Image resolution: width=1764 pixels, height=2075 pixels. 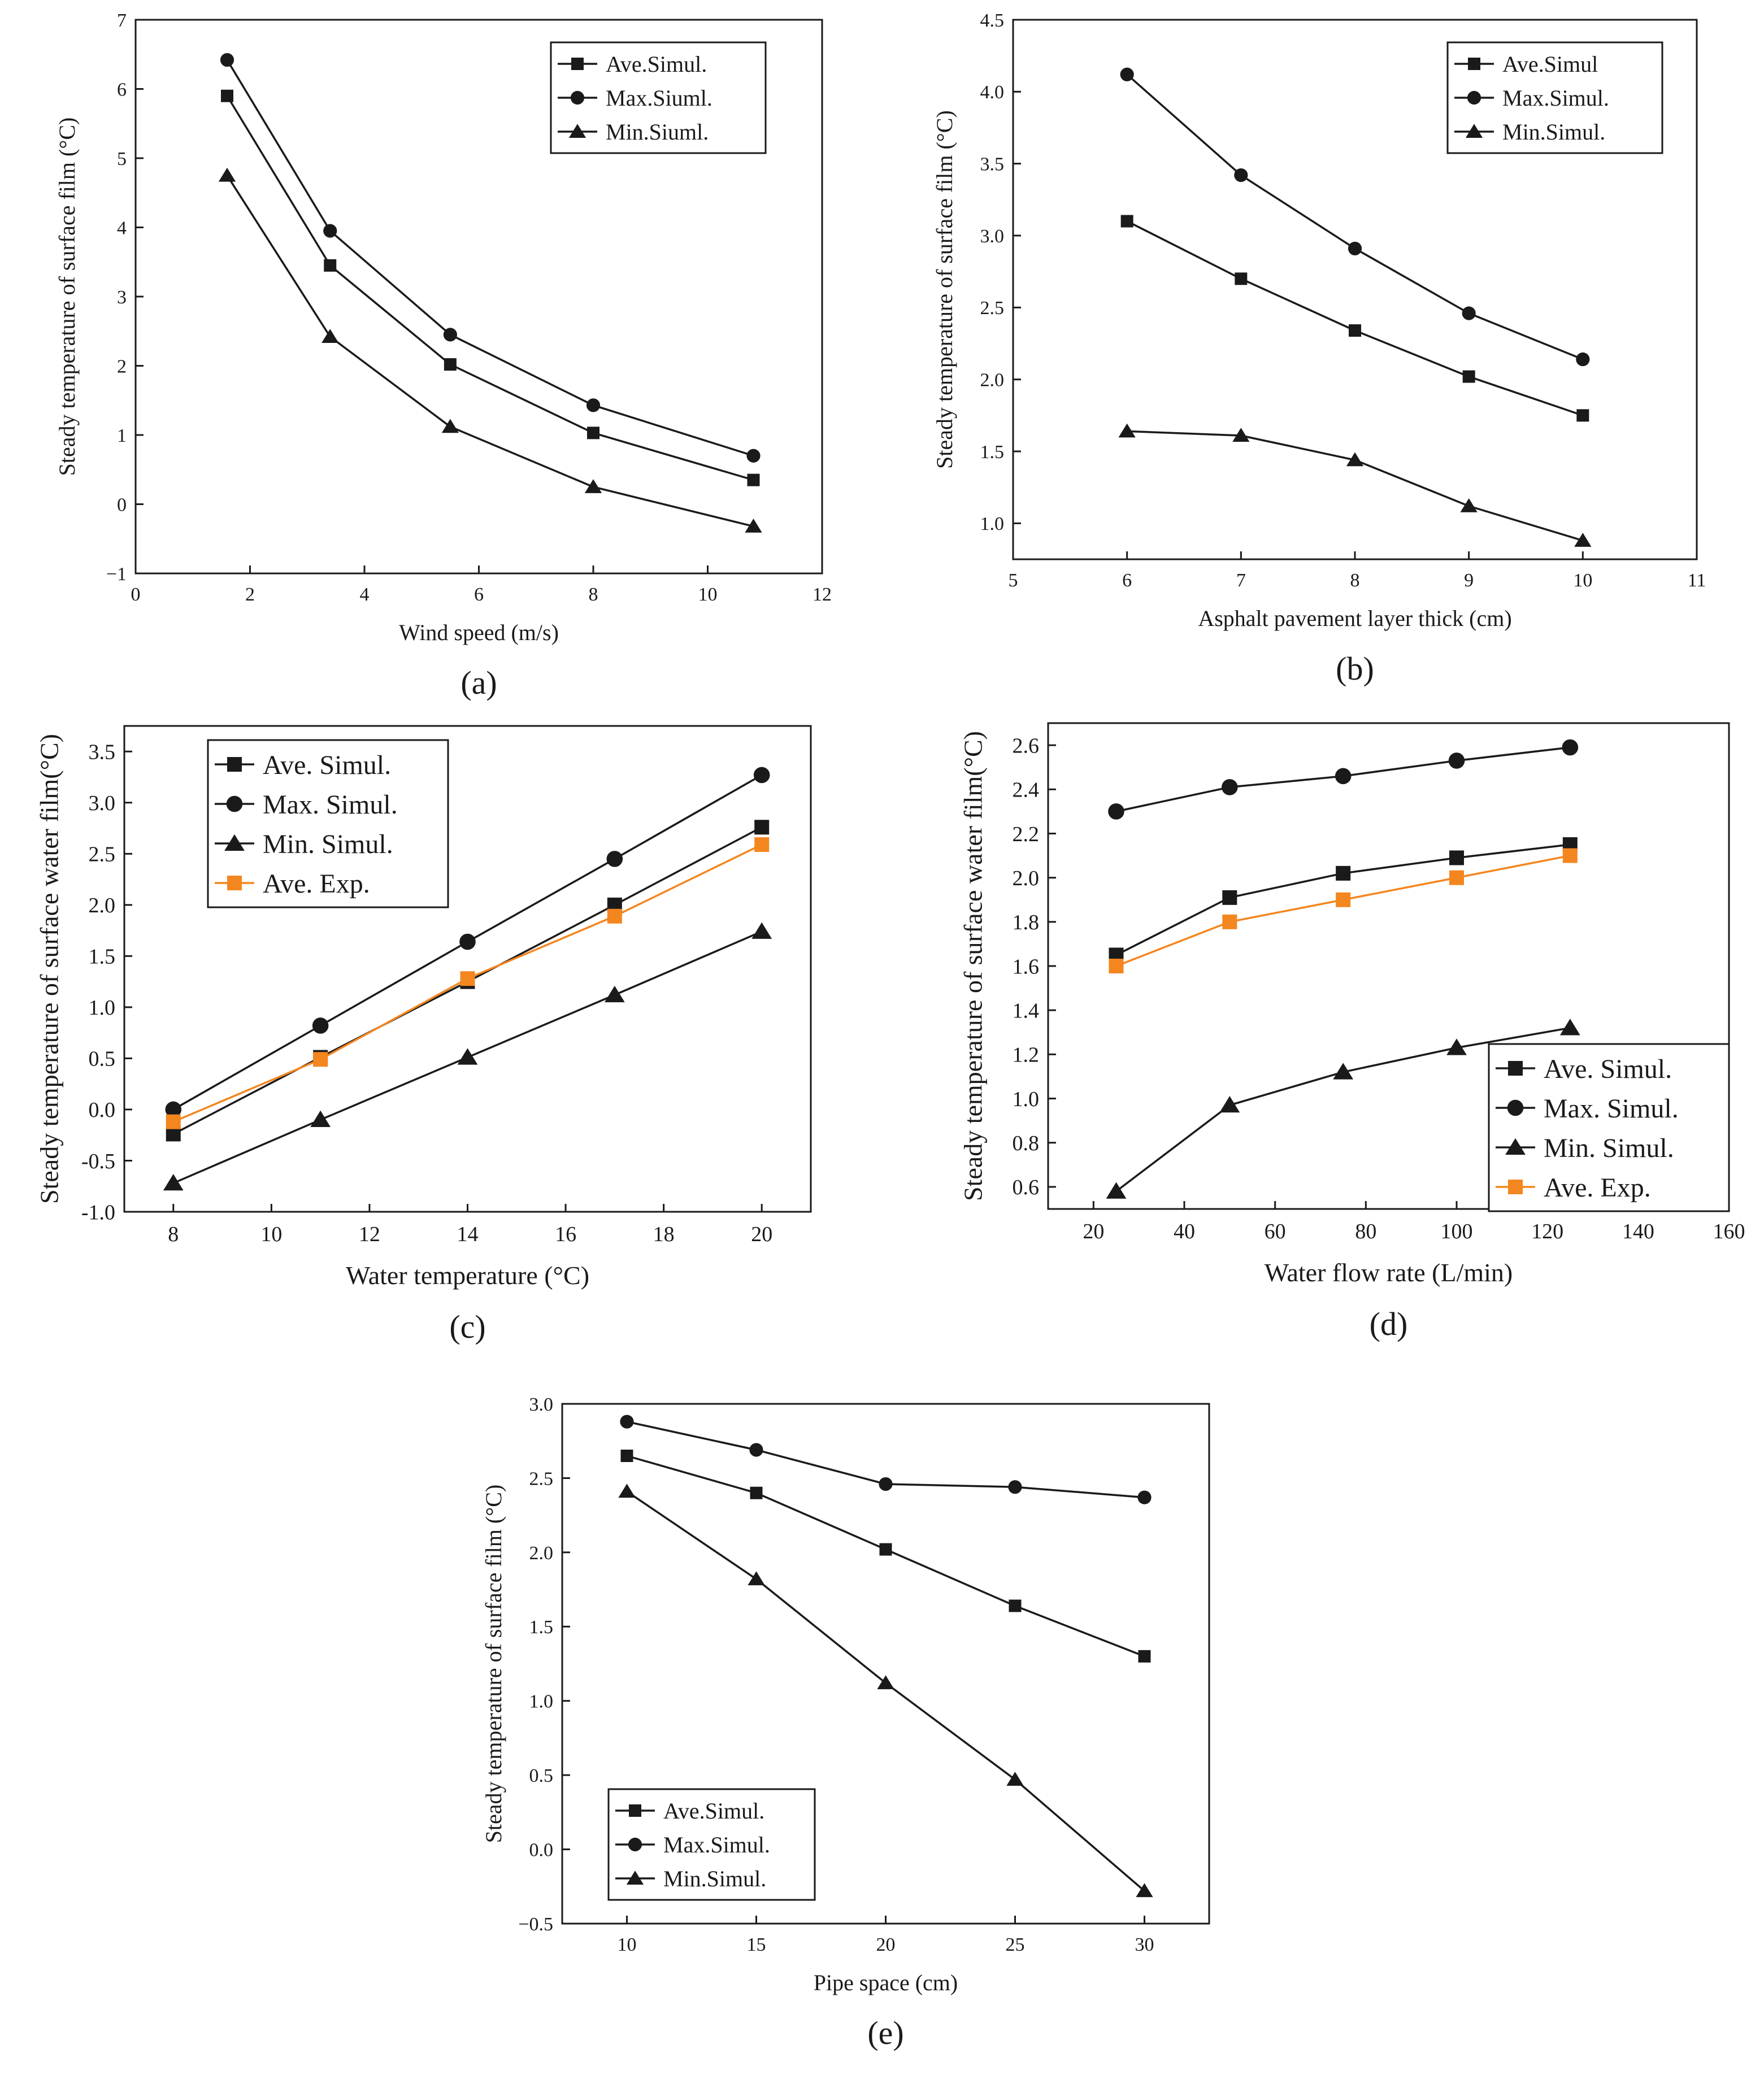 I want to click on x-tick-label: 140, so click(x=1638, y=1231).